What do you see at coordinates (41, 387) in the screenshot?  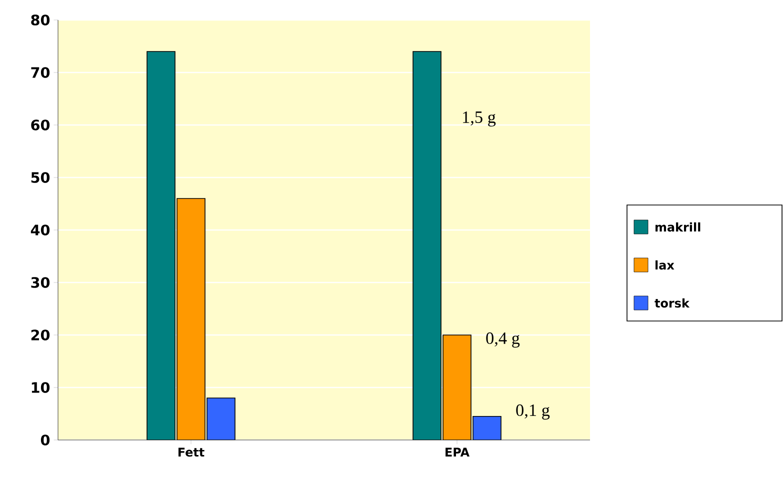 I see `y-tick-label: 10` at bounding box center [41, 387].